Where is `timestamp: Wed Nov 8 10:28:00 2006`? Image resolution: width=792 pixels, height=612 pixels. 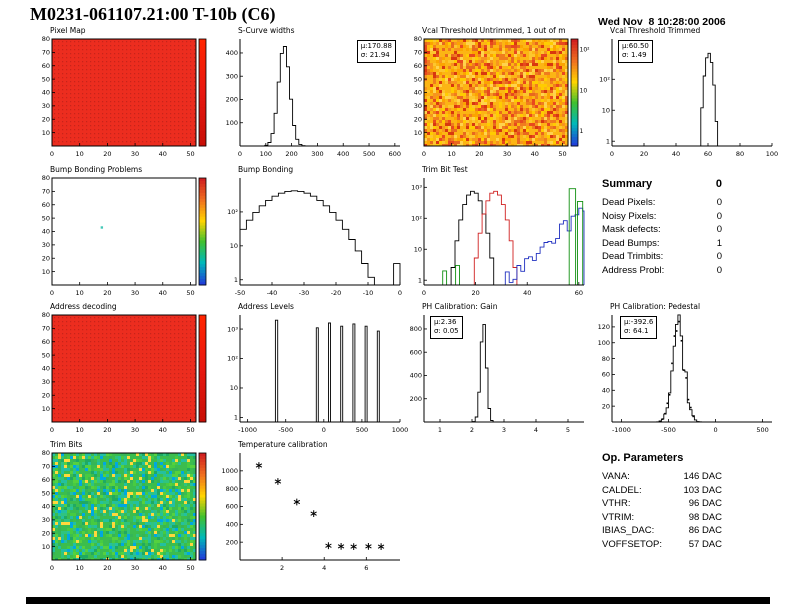 timestamp: Wed Nov 8 10:28:00 2006 is located at coordinates (662, 22).